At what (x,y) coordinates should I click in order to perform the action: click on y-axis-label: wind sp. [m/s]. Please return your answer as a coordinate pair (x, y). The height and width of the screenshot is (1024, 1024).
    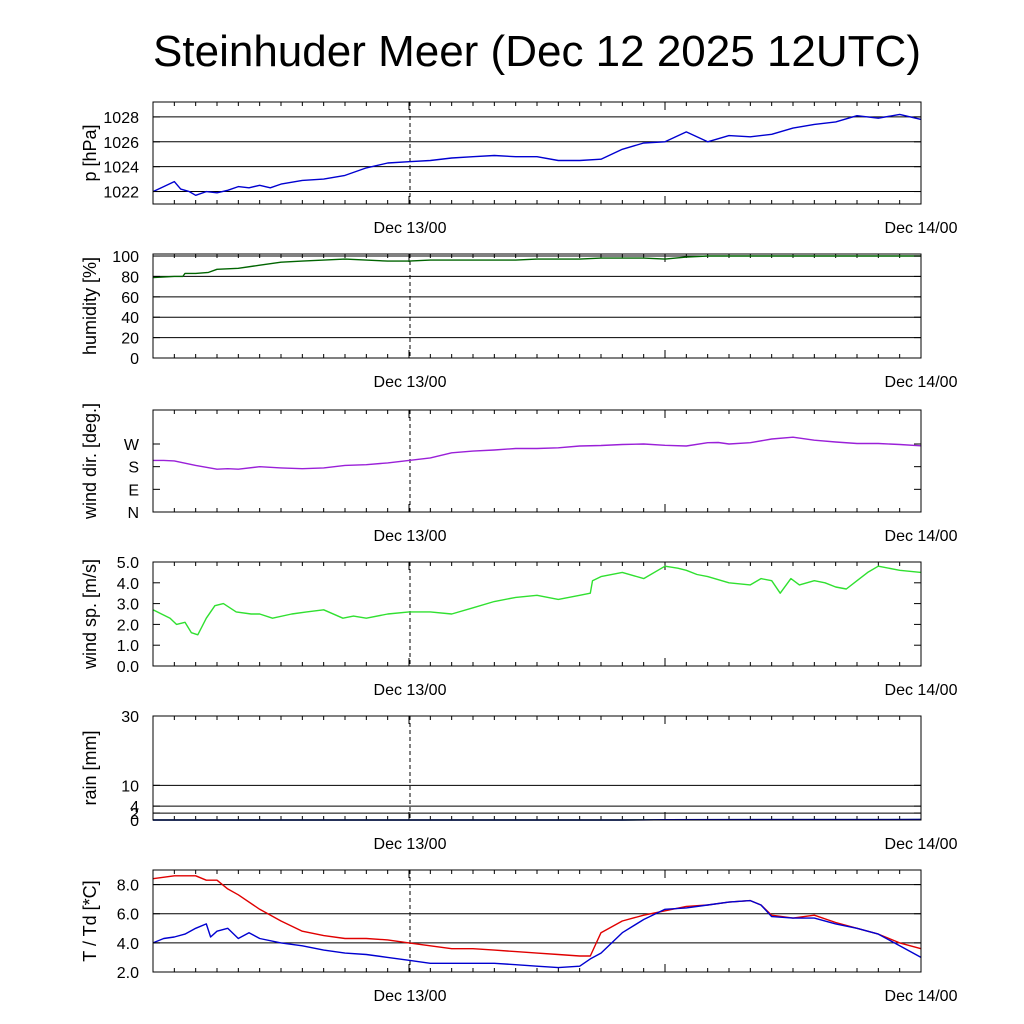
    Looking at the image, I should click on (90, 614).